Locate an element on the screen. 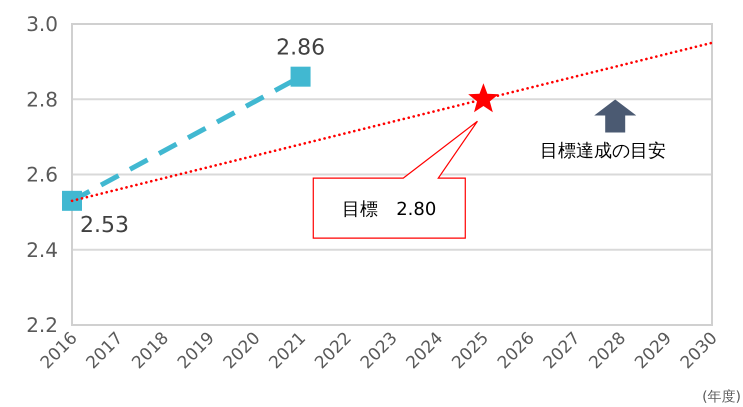 This screenshot has height=407, width=743. annotation: 目標 2.80 is located at coordinates (389, 209).